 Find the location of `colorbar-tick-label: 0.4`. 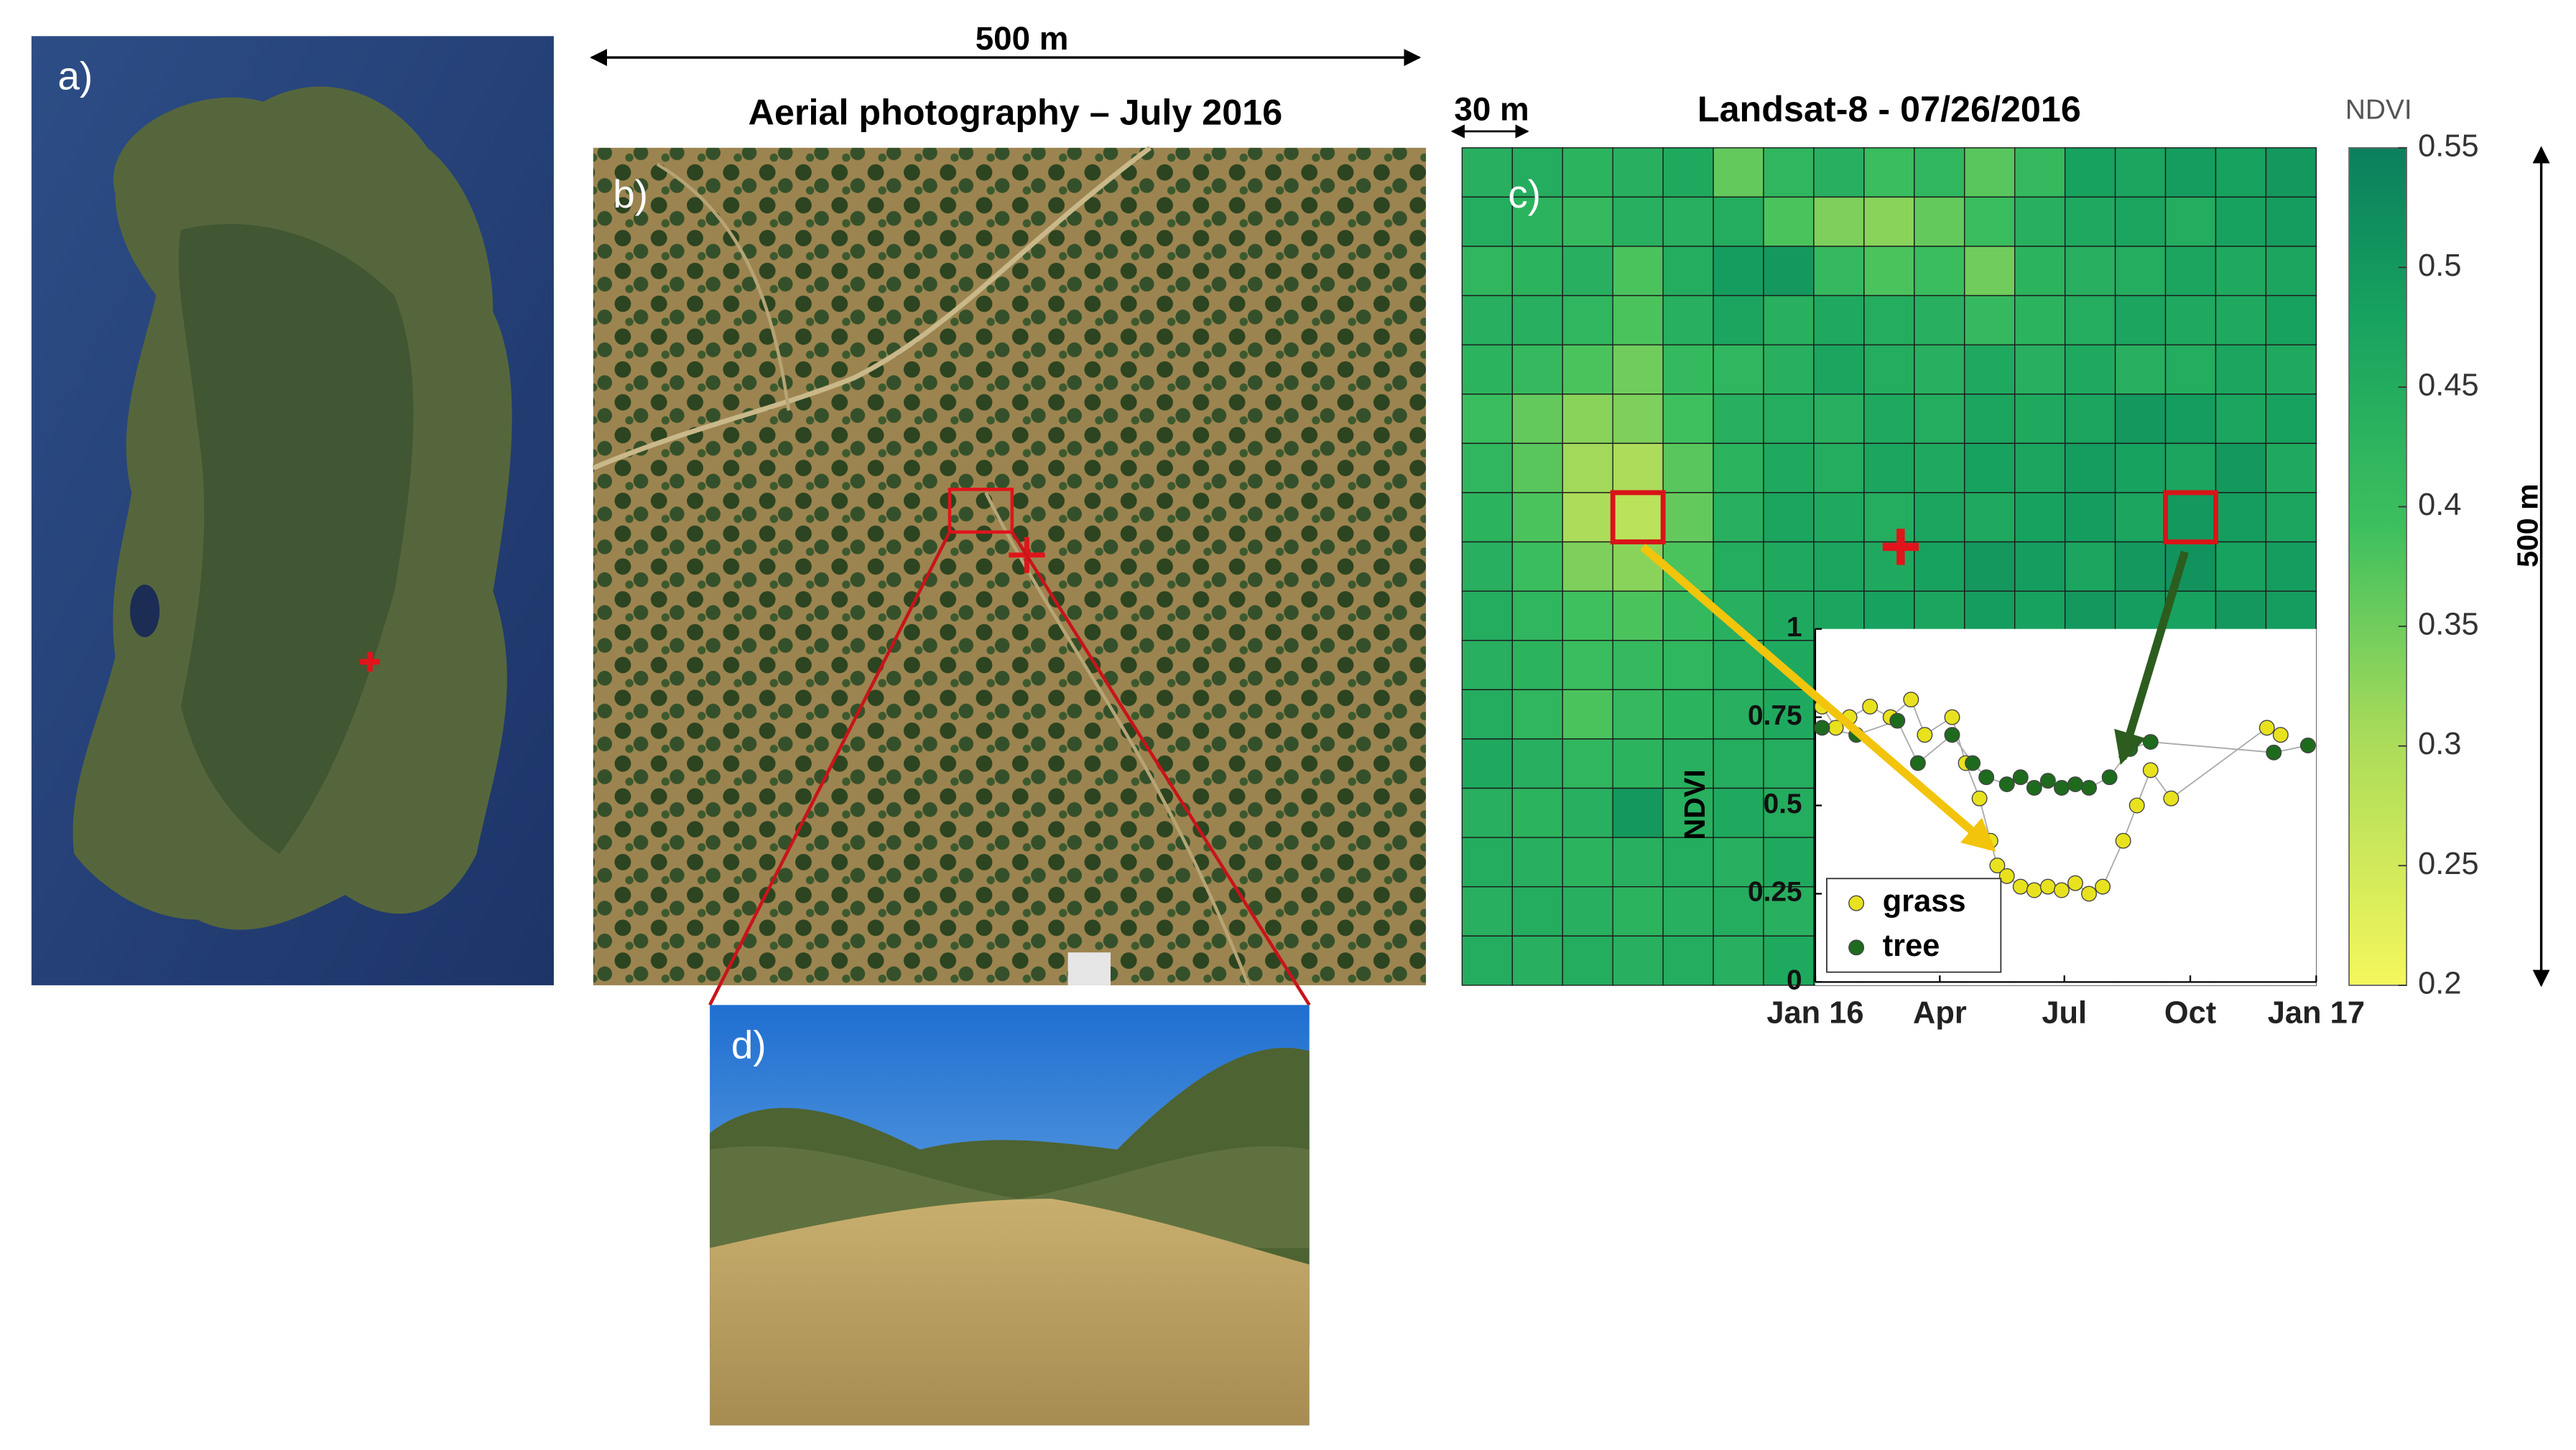

colorbar-tick-label: 0.4 is located at coordinates (2439, 505).